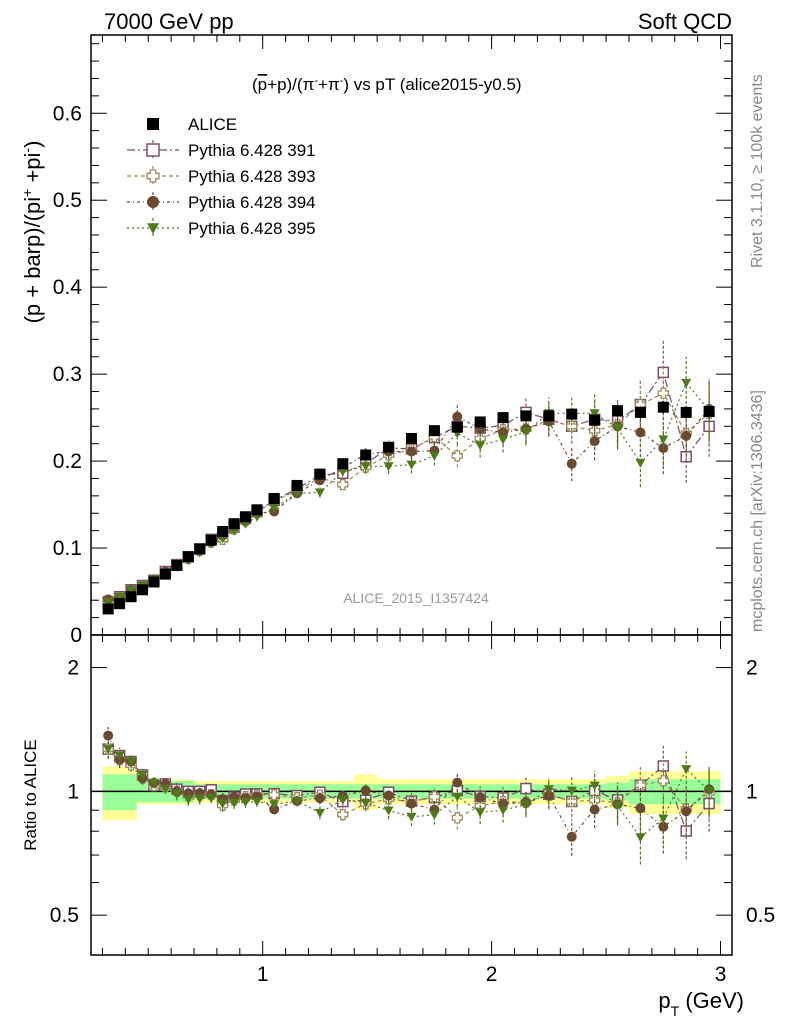 The height and width of the screenshot is (1024, 786). Describe the element at coordinates (212, 124) in the screenshot. I see `legend-label: ALICE` at that location.